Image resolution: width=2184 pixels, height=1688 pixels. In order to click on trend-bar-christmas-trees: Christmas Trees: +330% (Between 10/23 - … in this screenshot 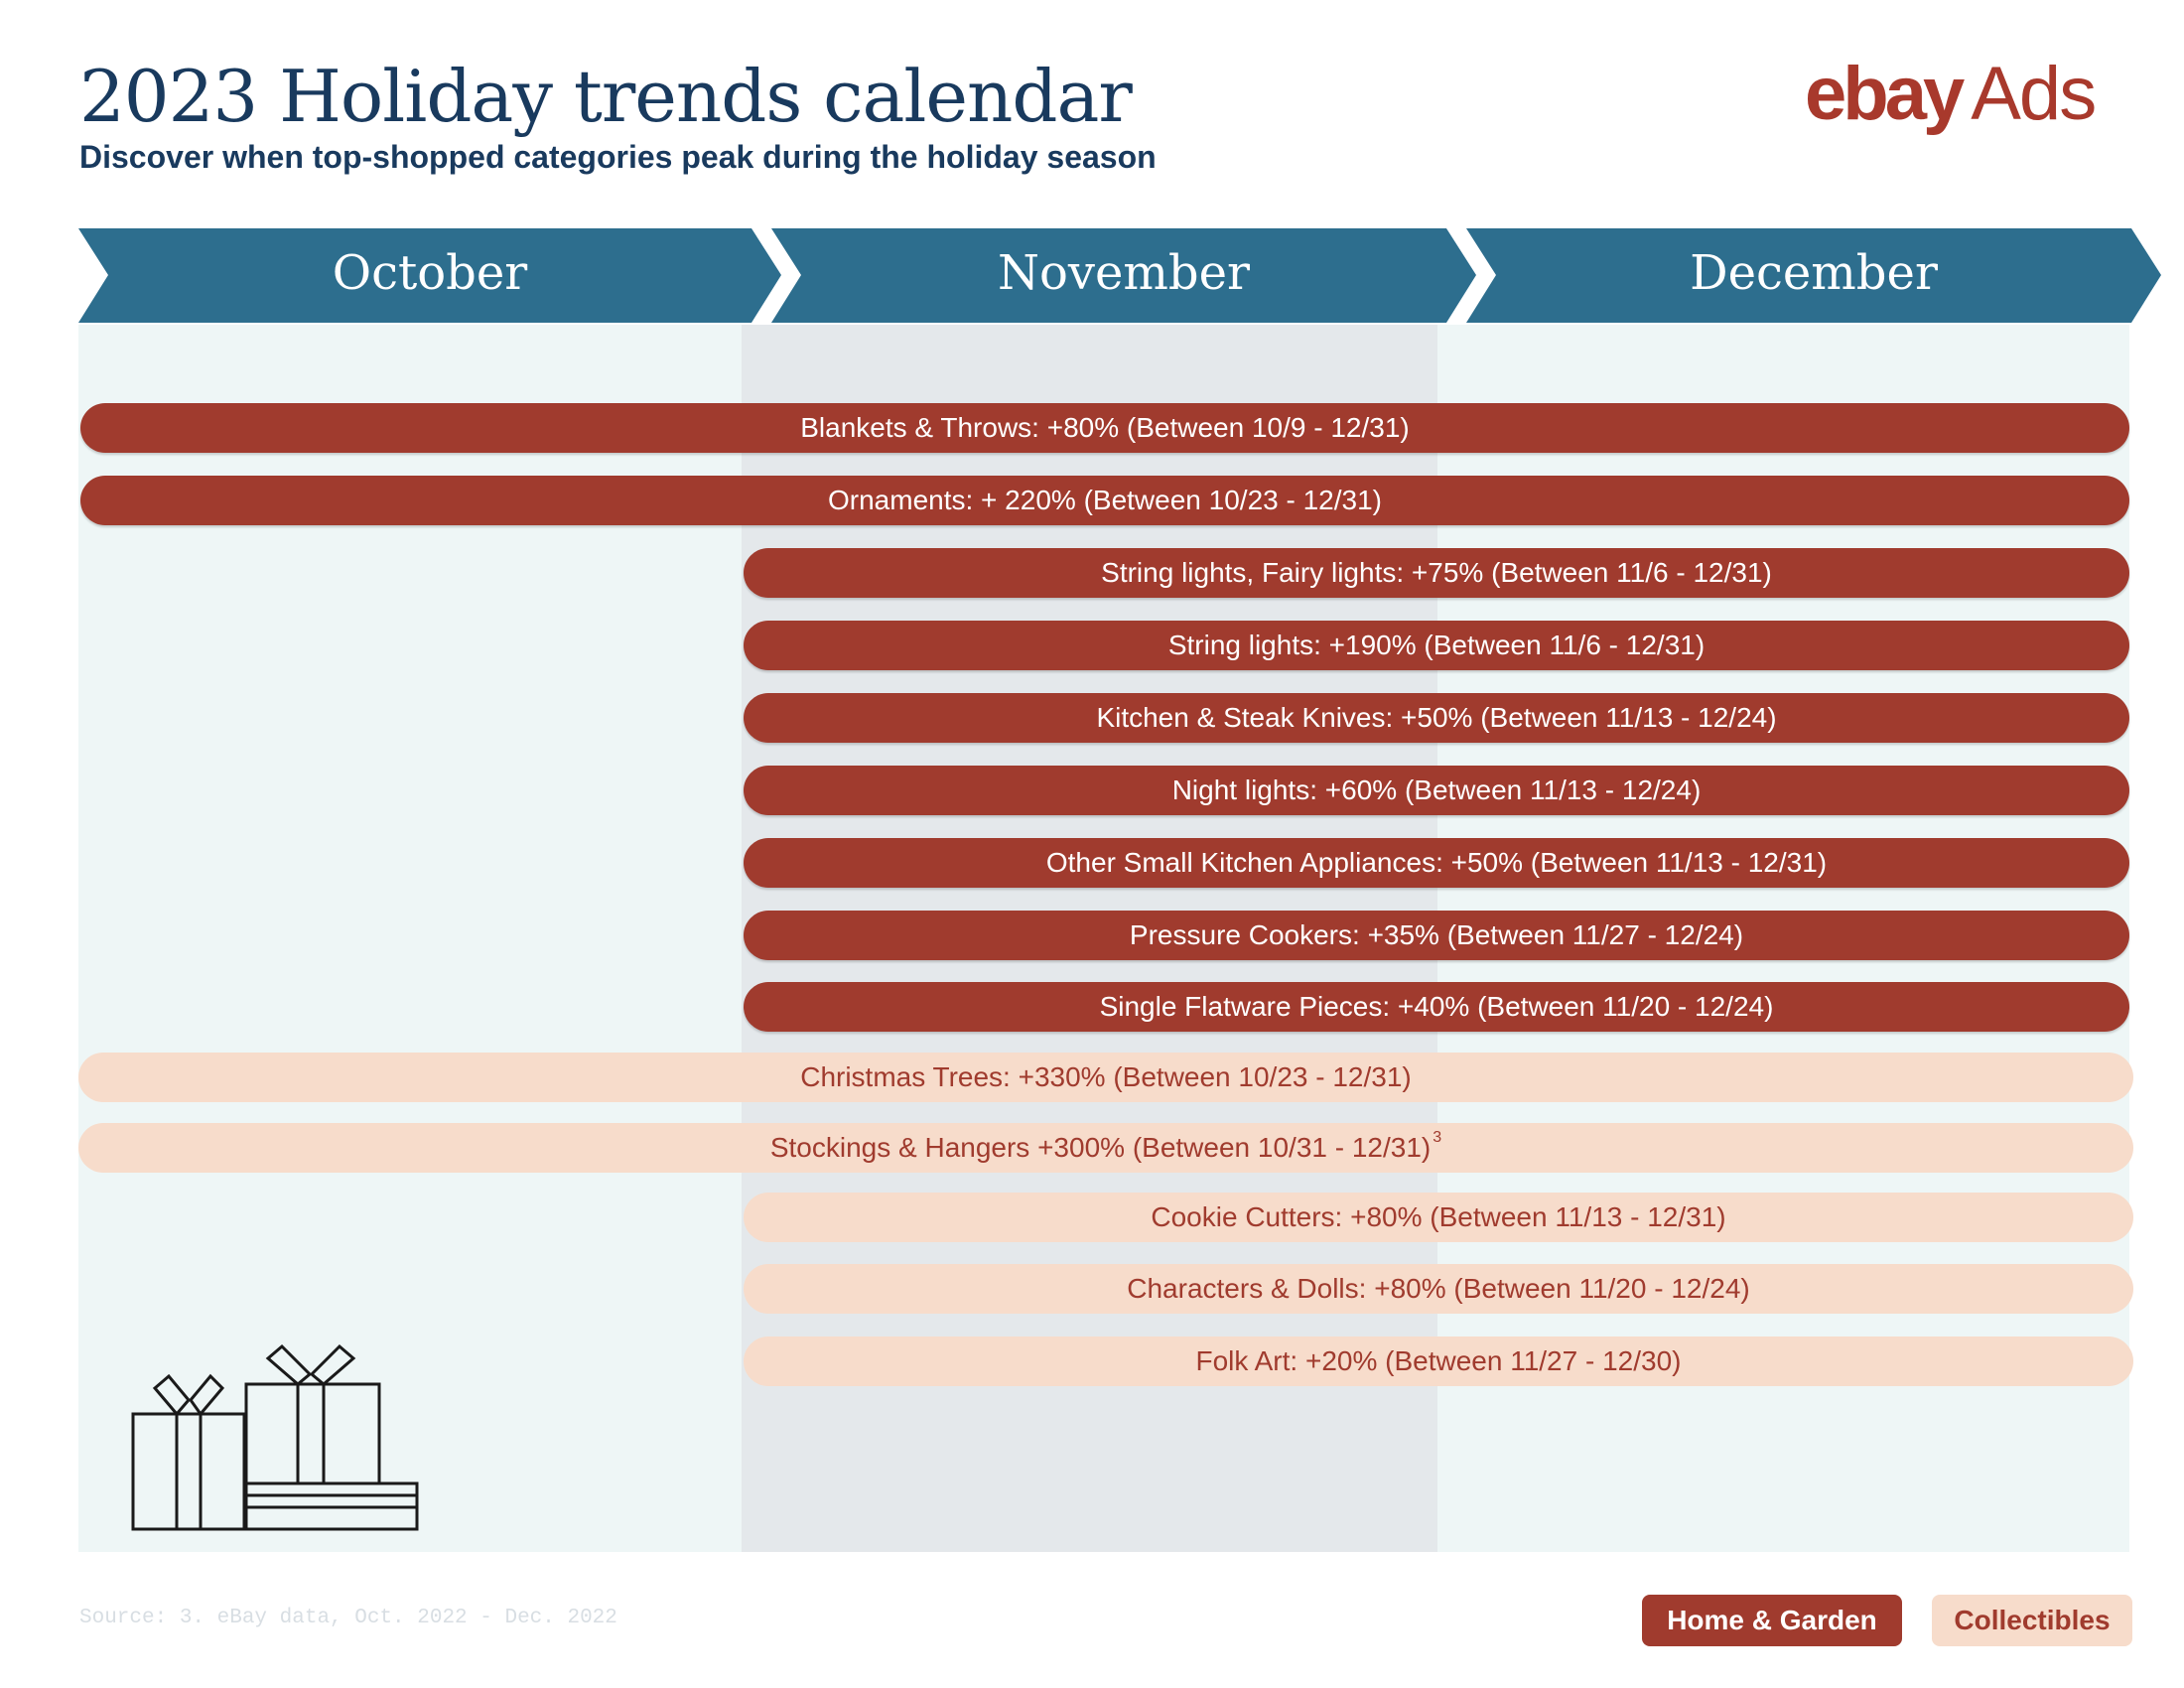, I will do `click(1105, 1077)`.